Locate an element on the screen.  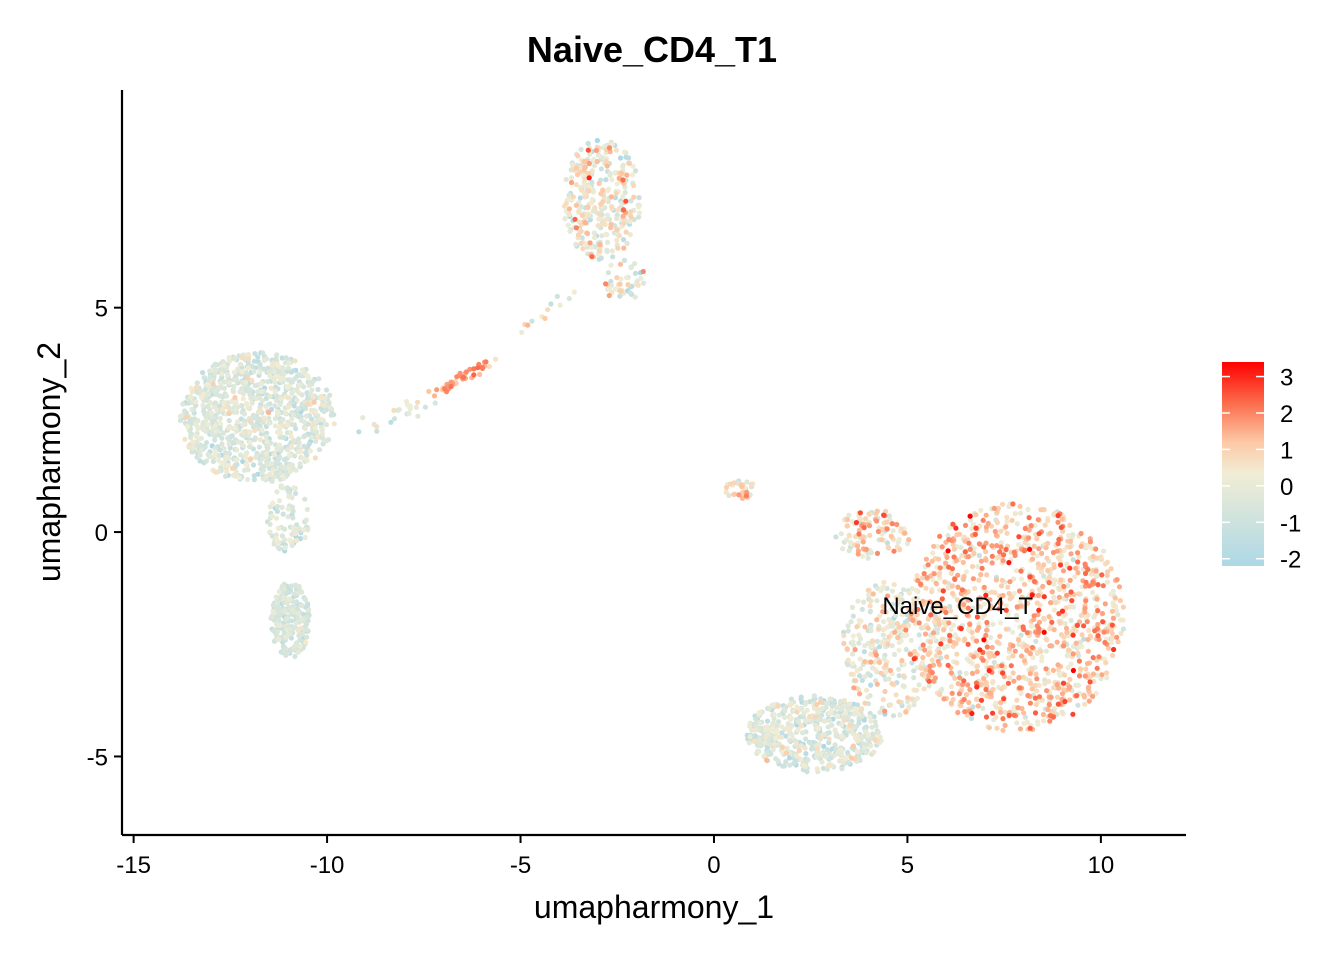
x-tick-label: -10 is located at coordinates (327, 865).